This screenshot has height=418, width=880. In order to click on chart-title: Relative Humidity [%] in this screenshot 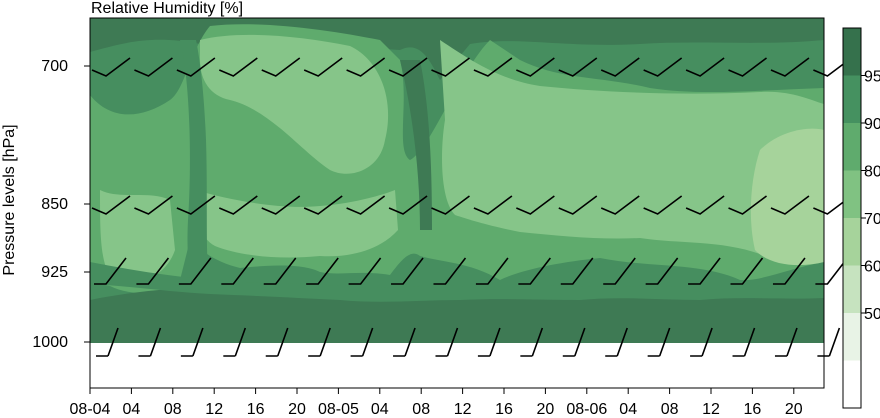, I will do `click(167, 8)`.